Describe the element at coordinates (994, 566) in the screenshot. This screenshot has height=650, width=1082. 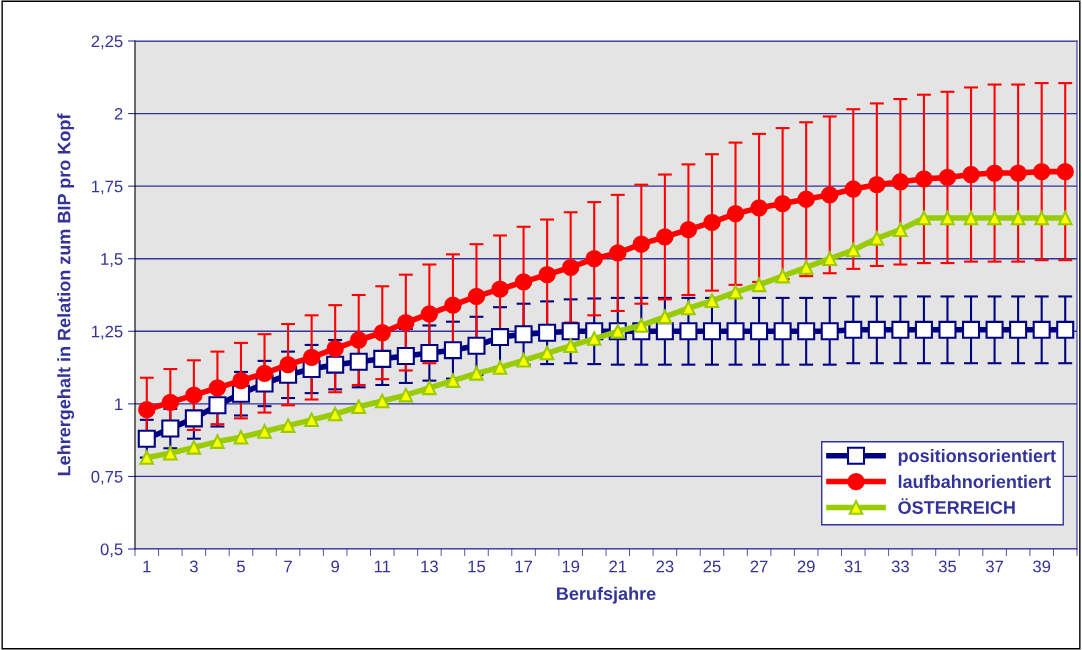
I see `x-tick-label: 37` at that location.